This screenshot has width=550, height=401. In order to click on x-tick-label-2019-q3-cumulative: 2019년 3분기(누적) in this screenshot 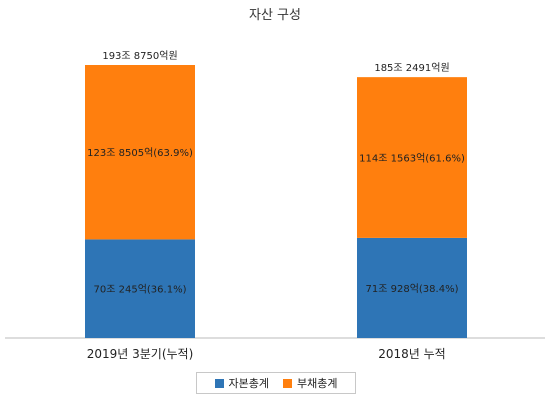, I will do `click(140, 354)`.